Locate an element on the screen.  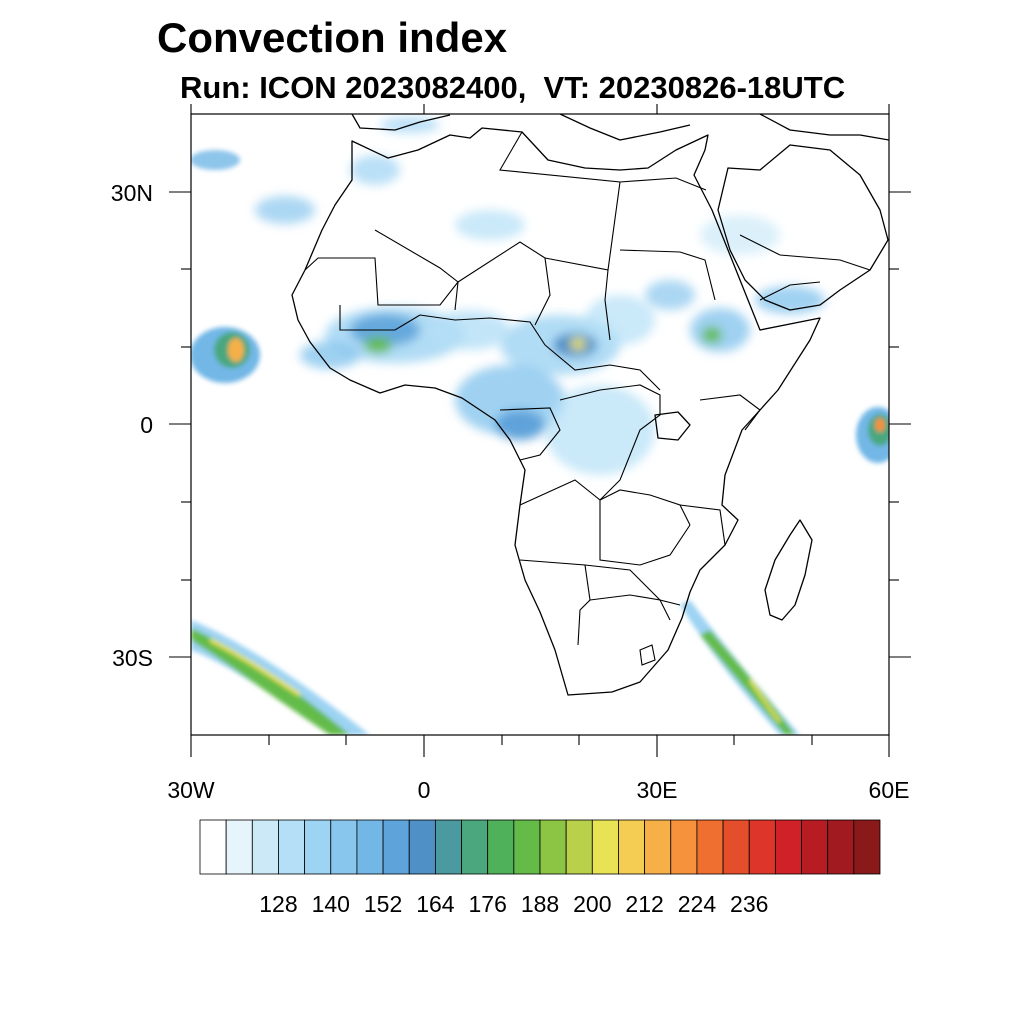
west-africa-convection is located at coordinates (405, 338).